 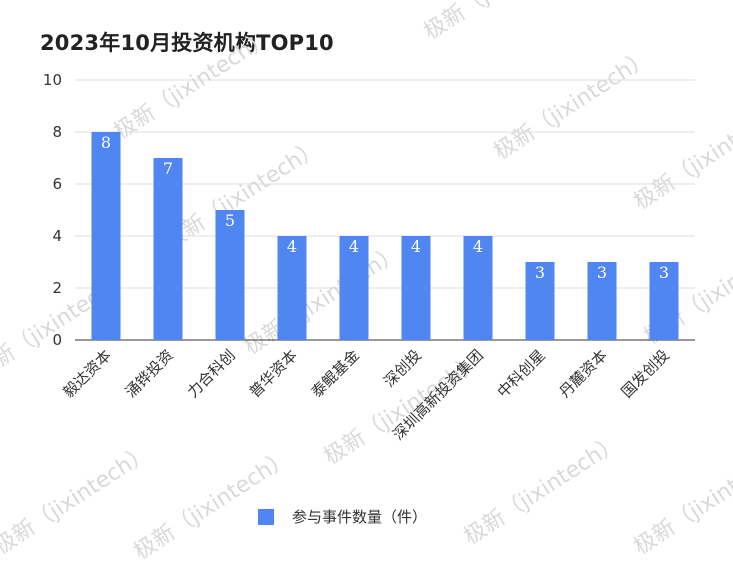 What do you see at coordinates (168, 168) in the screenshot?
I see `data-label: 7` at bounding box center [168, 168].